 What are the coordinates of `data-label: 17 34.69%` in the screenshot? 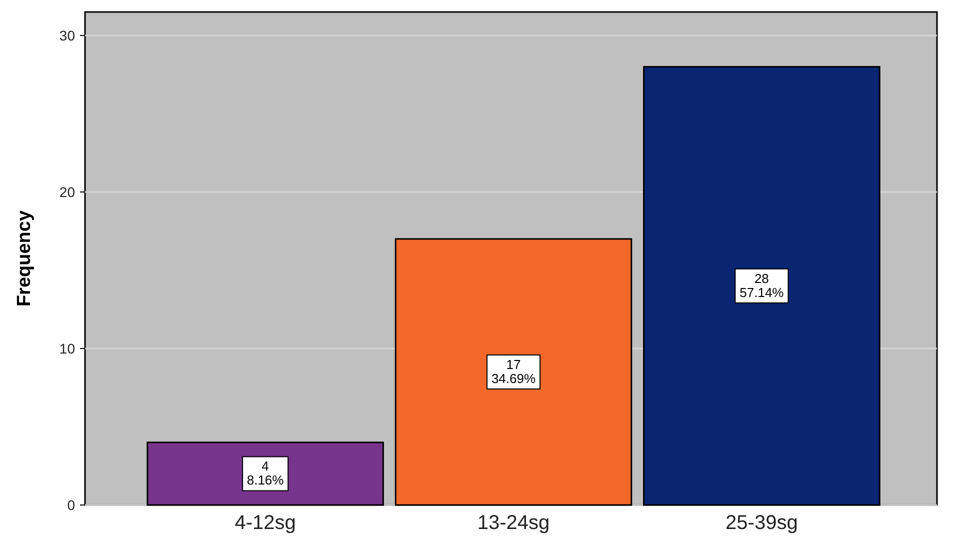 It's located at (513, 371).